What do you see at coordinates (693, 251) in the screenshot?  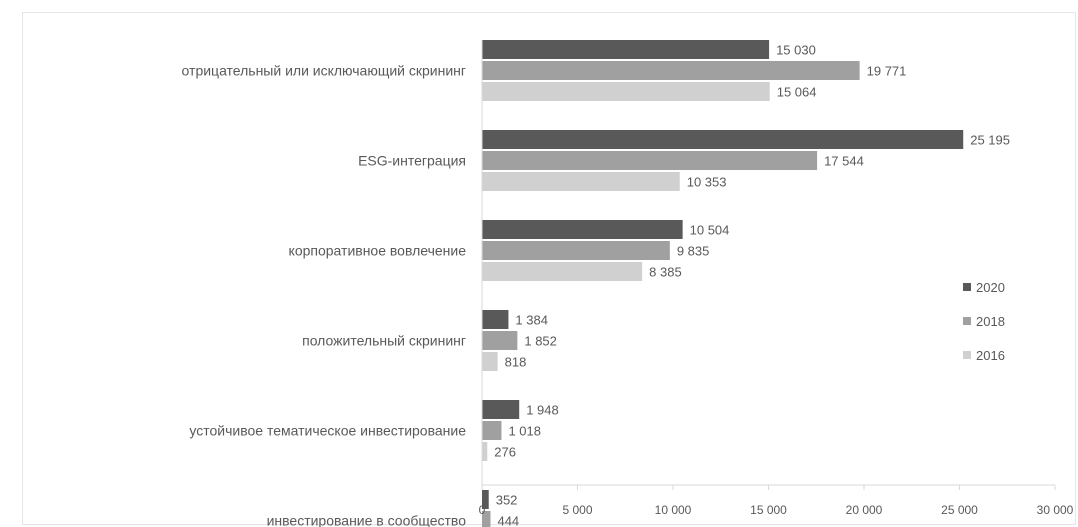 I see `data-label-2018-2: 9 835` at bounding box center [693, 251].